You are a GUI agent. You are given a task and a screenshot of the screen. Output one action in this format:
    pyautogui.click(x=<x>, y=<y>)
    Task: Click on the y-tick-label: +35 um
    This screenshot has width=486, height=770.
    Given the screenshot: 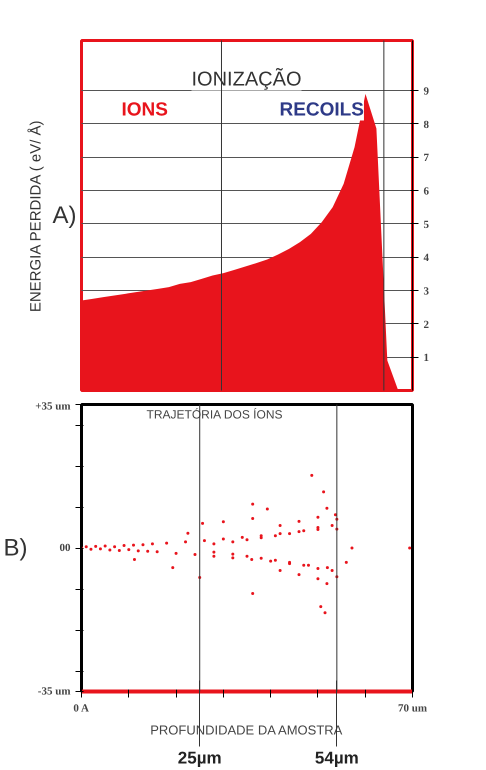 What is the action you would take?
    pyautogui.click(x=53, y=406)
    